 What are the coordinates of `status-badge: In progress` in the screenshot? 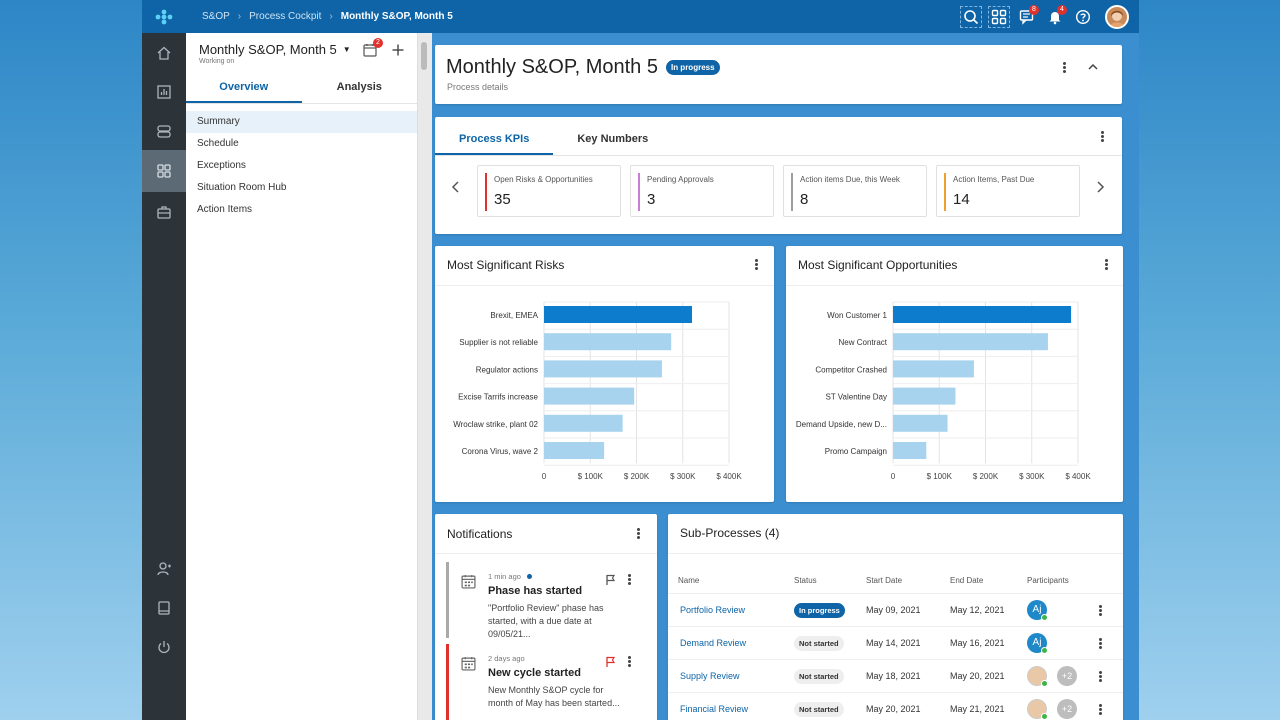 It's located at (819, 610).